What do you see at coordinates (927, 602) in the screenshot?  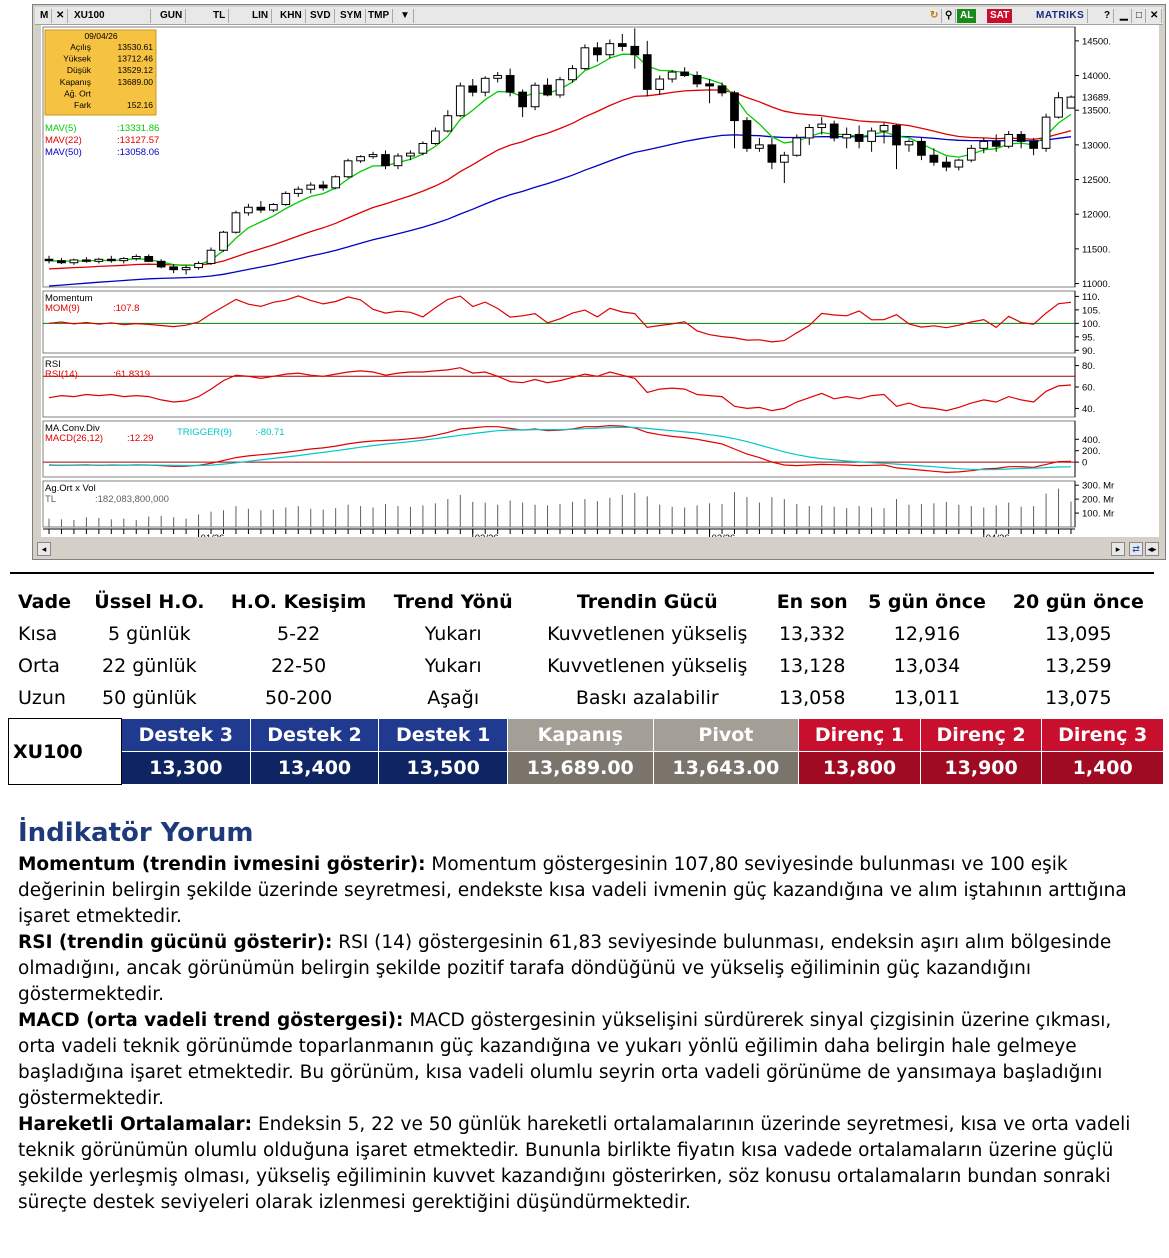 I see `header-5-gun-once: 5 gün önce` at bounding box center [927, 602].